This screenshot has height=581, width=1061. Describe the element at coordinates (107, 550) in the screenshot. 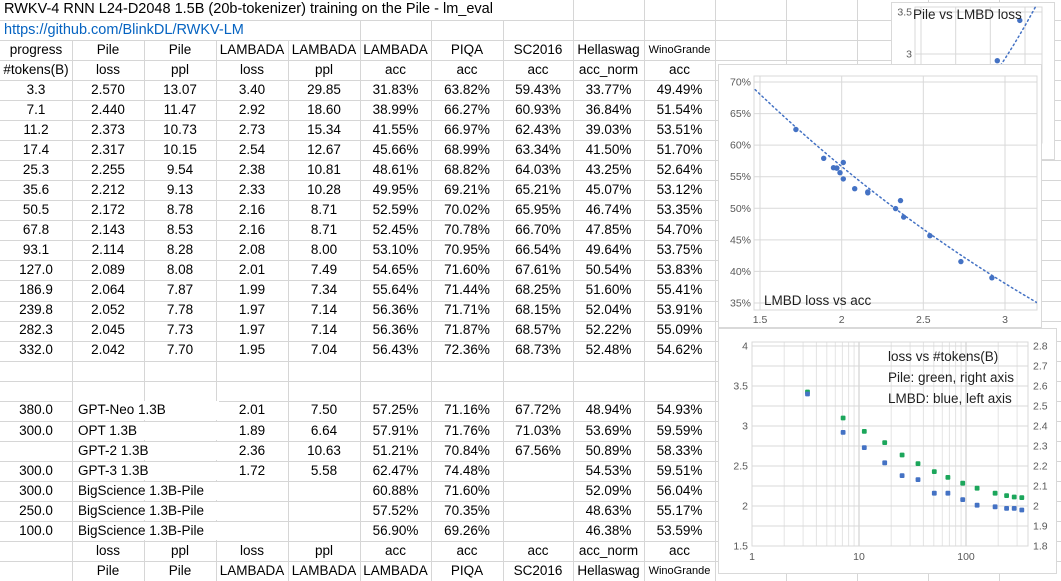

I see `footer-cell: loss` at that location.